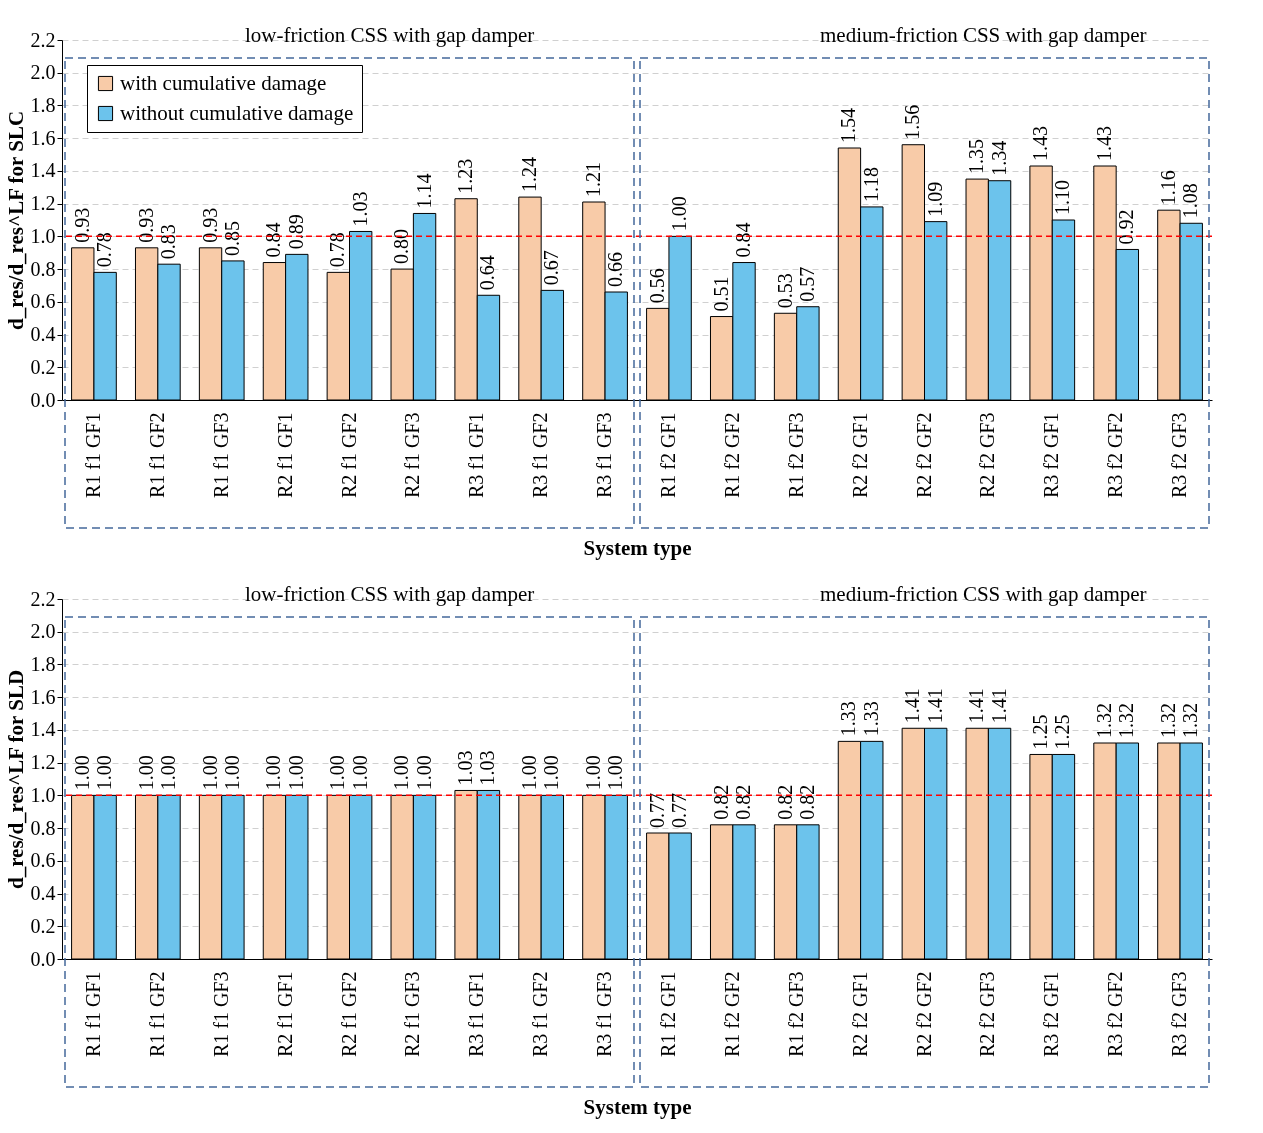 Image resolution: width=1263 pixels, height=1133 pixels. What do you see at coordinates (983, 35) in the screenshot?
I see `annotation: medium-friction CSS with gap damper` at bounding box center [983, 35].